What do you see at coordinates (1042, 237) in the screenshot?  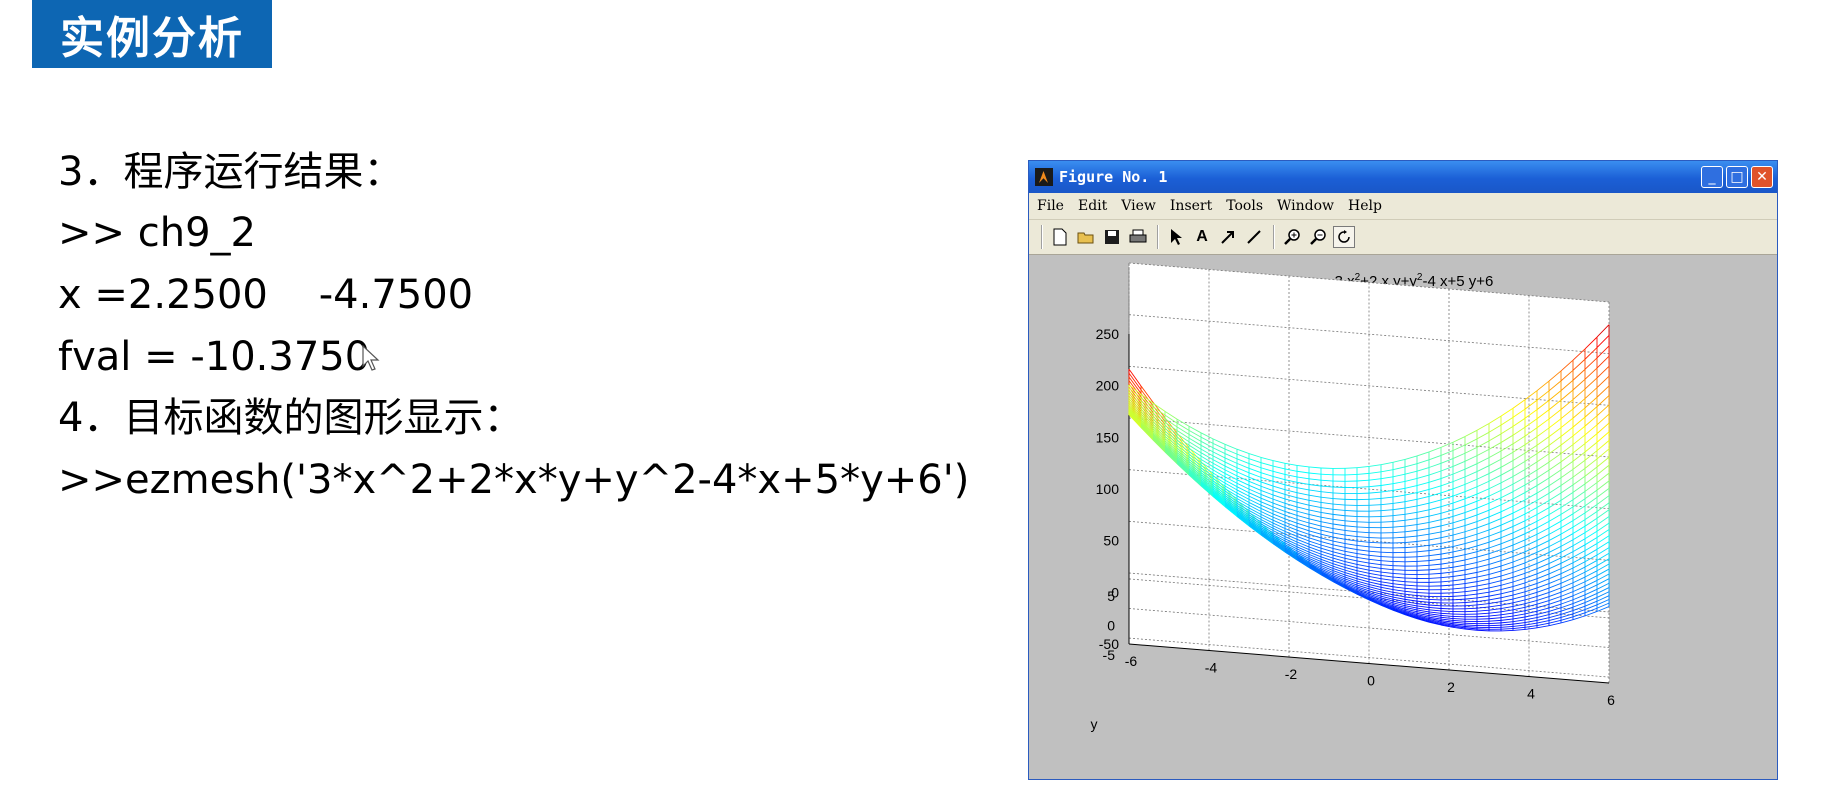 I see `toolbar-grip` at bounding box center [1042, 237].